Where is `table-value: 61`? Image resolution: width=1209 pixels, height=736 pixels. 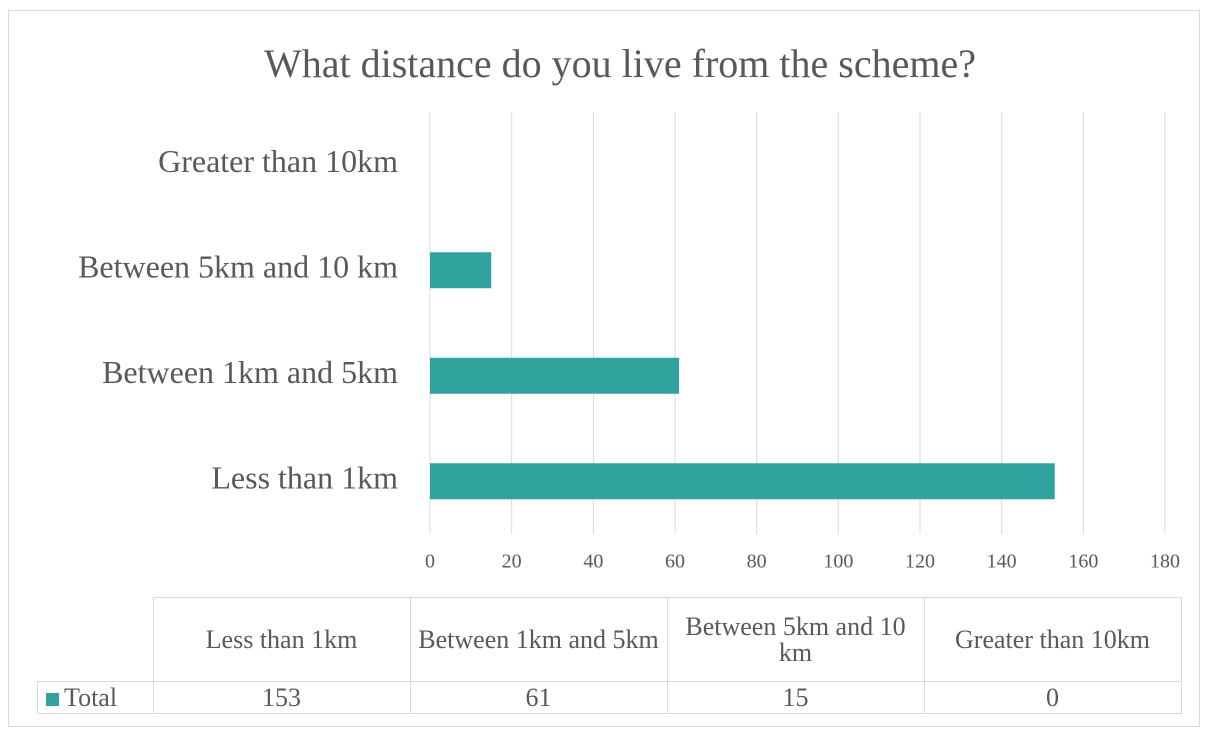
table-value: 61 is located at coordinates (538, 697).